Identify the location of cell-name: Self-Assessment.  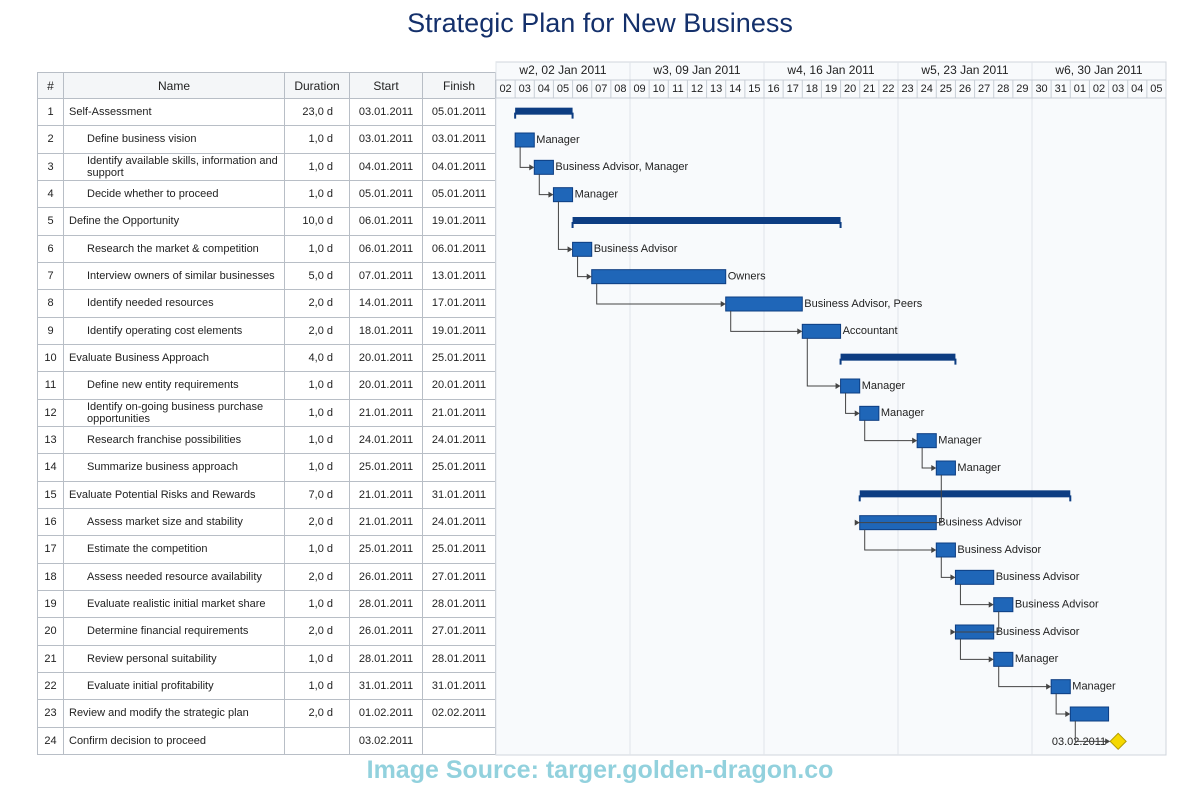
(174, 113).